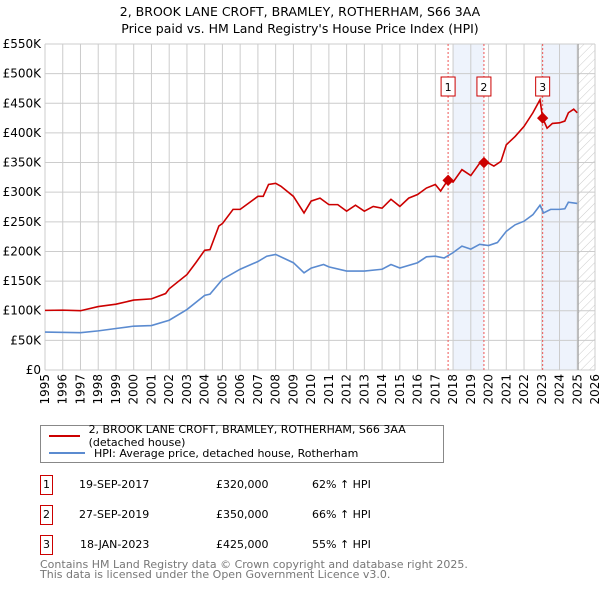  I want to click on sale-label: 2, so click(483, 87).